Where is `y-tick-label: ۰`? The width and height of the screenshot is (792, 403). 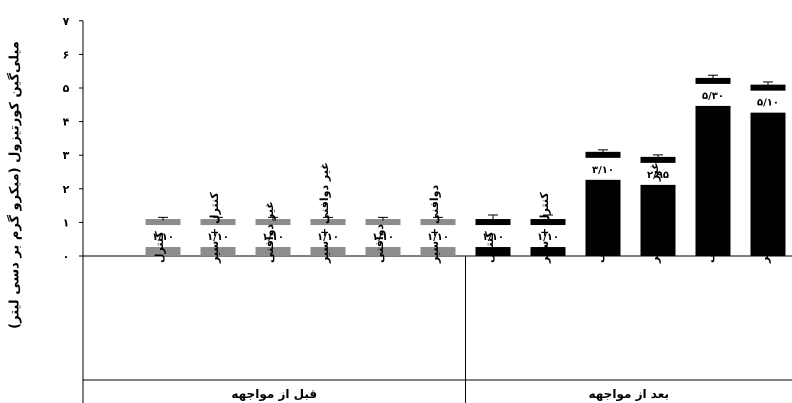 y-tick-label: ۰ is located at coordinates (66, 256).